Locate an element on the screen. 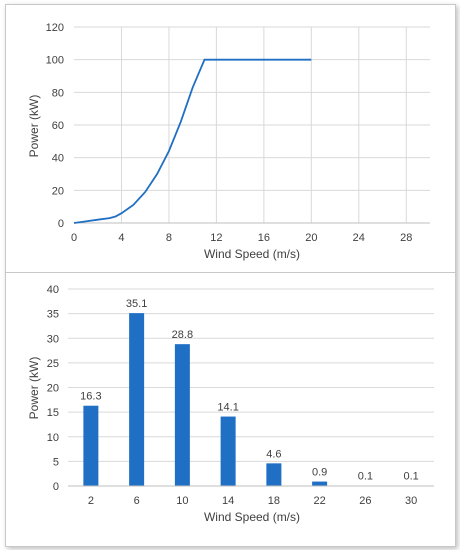 Image resolution: width=460 pixels, height=550 pixels. line-chart-x-tick-label: 4 is located at coordinates (121, 238).